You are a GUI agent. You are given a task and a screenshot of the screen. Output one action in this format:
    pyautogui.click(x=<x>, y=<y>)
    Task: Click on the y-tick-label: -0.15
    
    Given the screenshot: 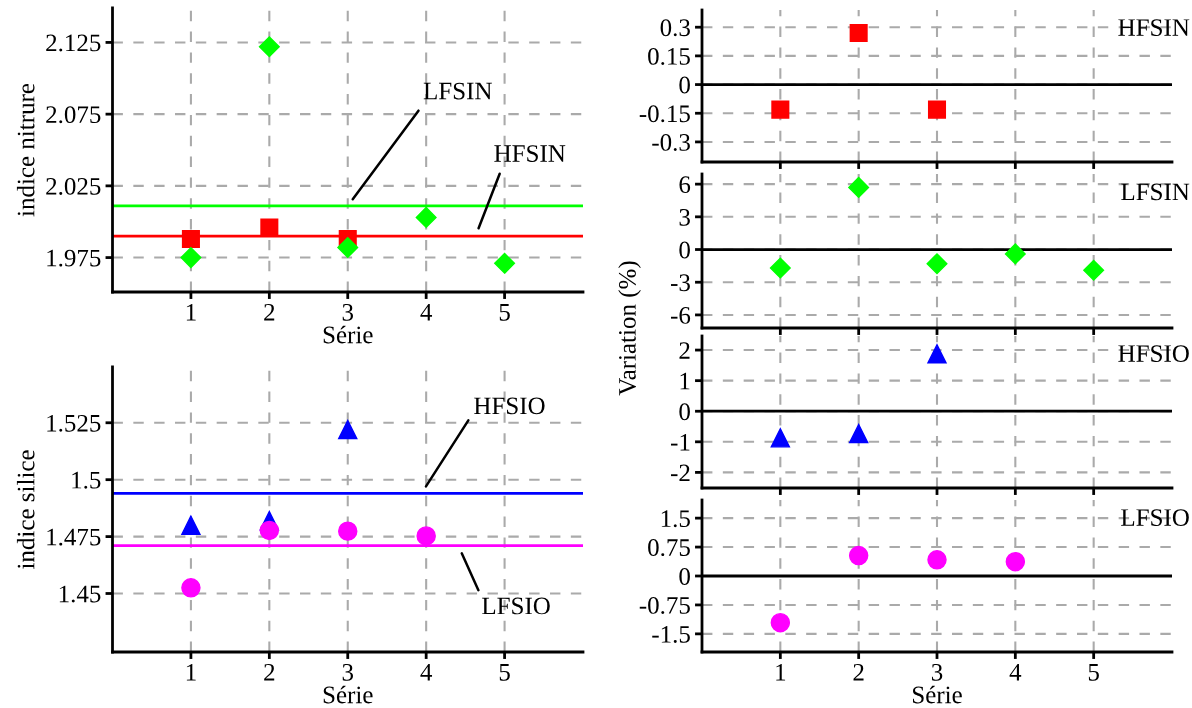 What is the action you would take?
    pyautogui.click(x=664, y=114)
    